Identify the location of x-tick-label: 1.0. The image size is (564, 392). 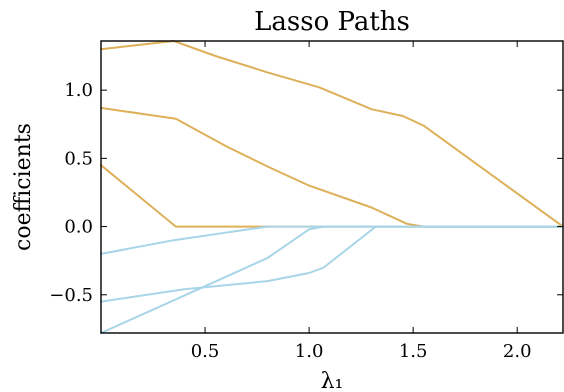
(309, 351).